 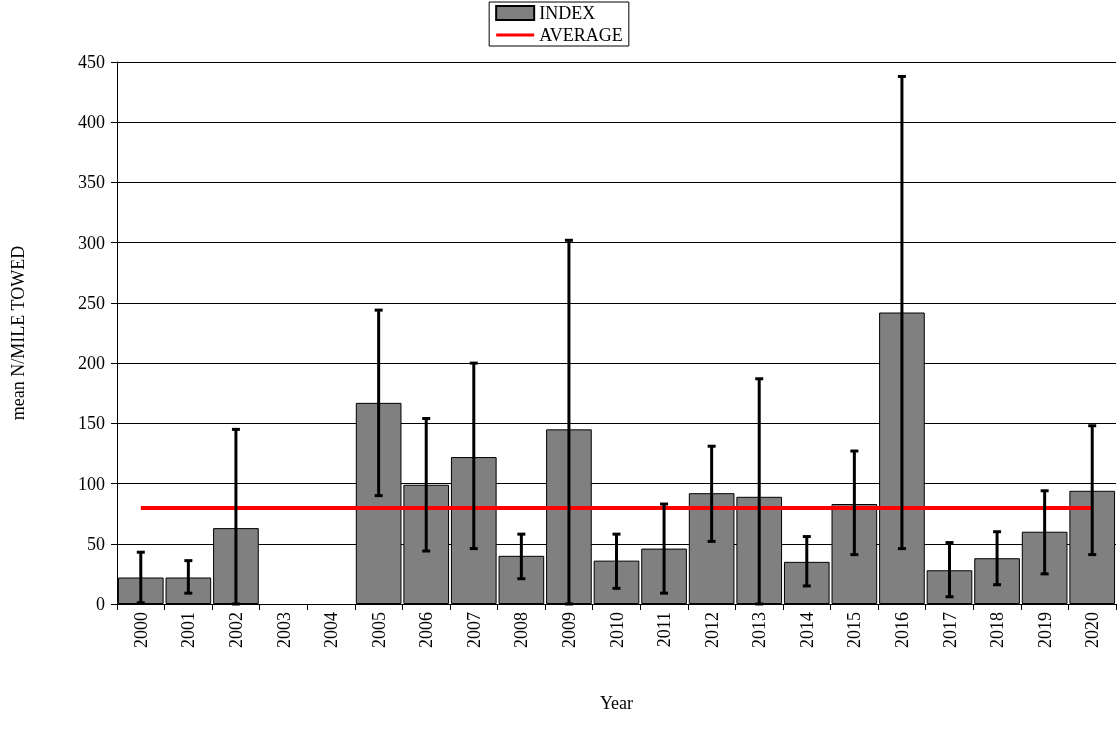 I want to click on x-tick-label: 2011, so click(x=664, y=630).